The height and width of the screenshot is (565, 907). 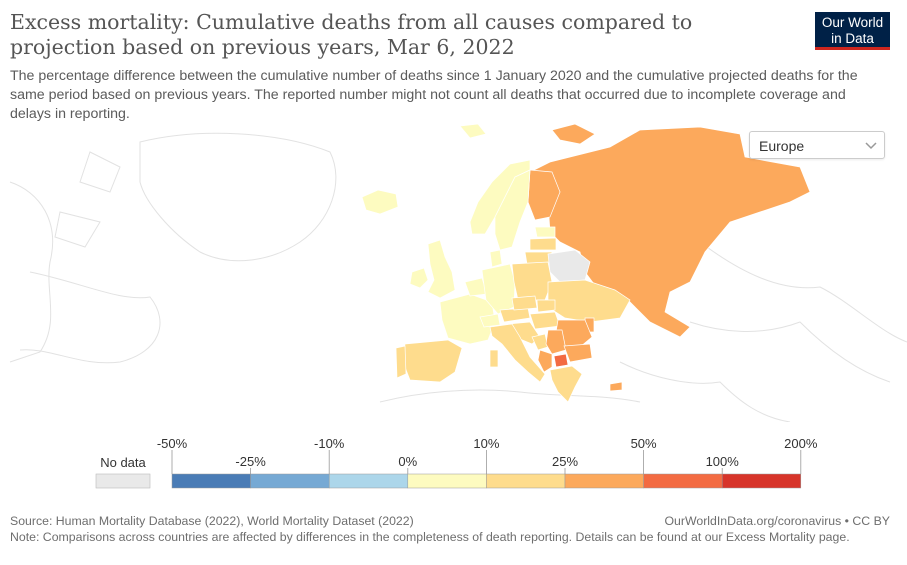 I want to click on country-sardinia, so click(x=494, y=358).